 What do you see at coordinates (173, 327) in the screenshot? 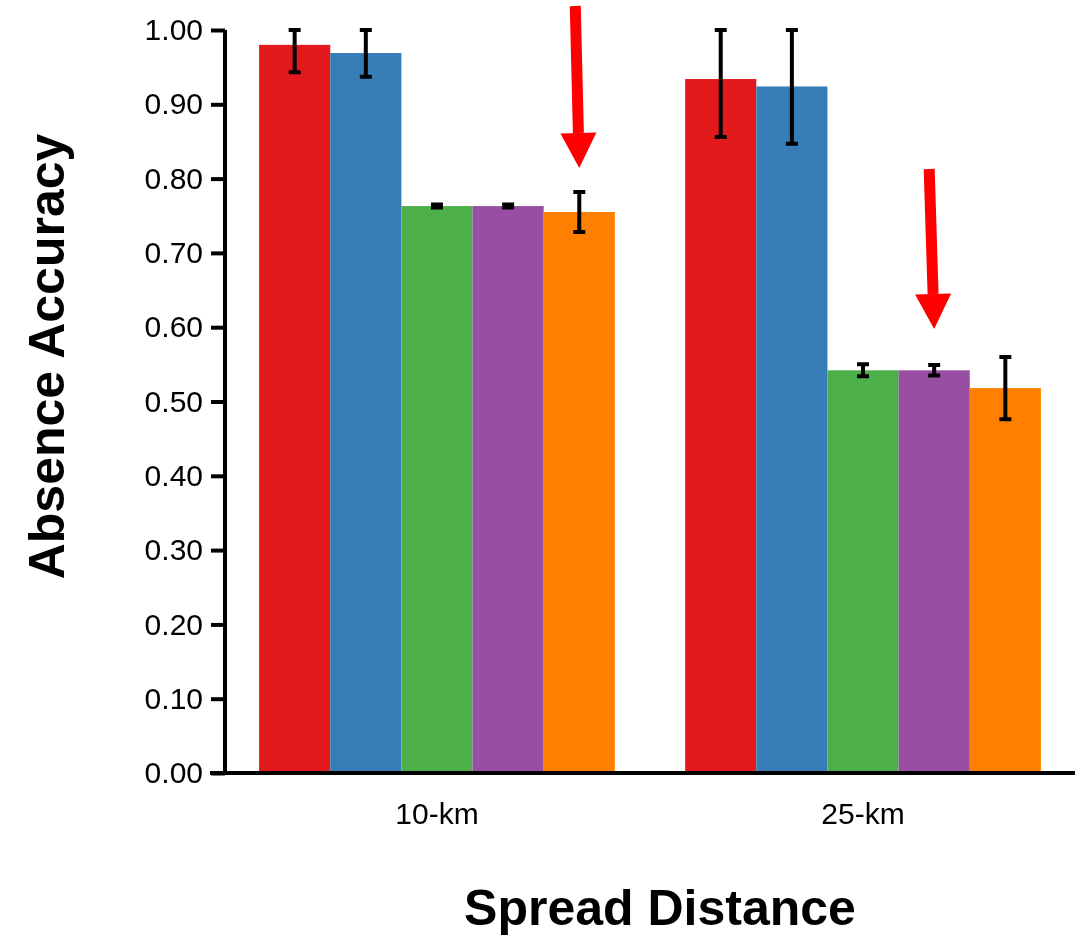
I see `y-tick-label: 0.60` at bounding box center [173, 327].